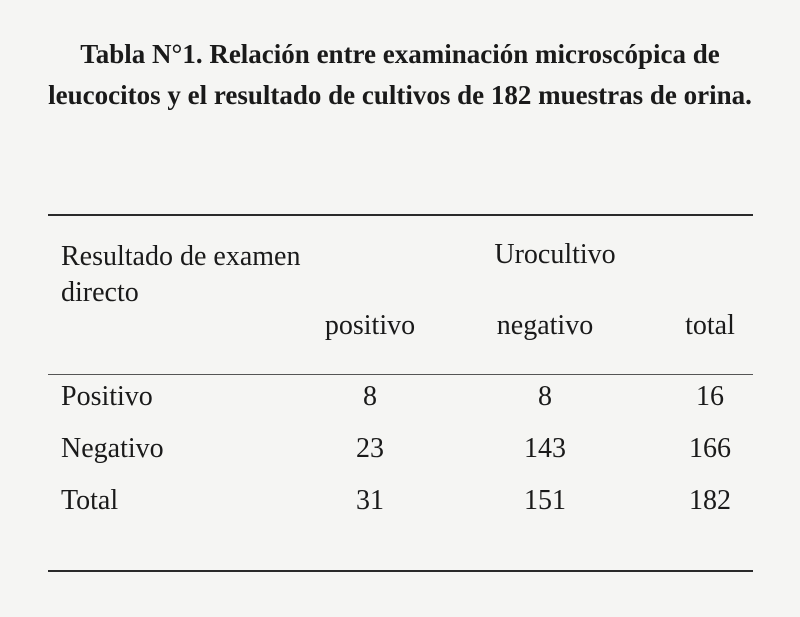  I want to click on cell-positivo-total: 16, so click(710, 396).